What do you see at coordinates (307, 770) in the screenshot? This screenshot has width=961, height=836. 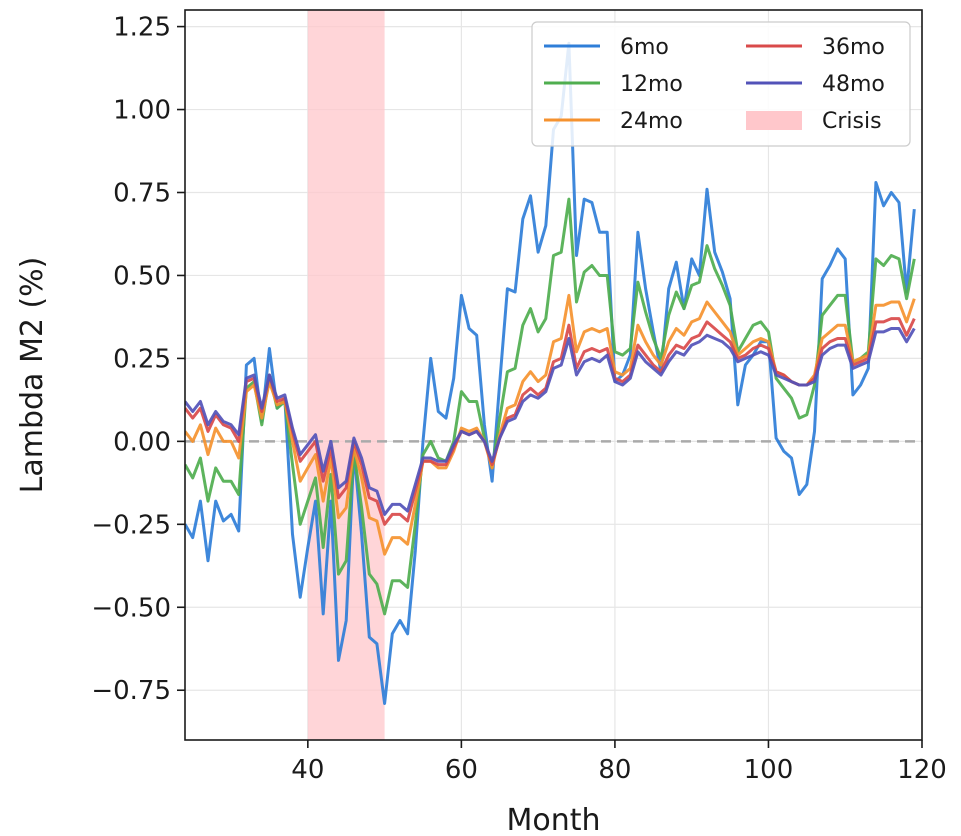 I see `x-tick-label: 40` at bounding box center [307, 770].